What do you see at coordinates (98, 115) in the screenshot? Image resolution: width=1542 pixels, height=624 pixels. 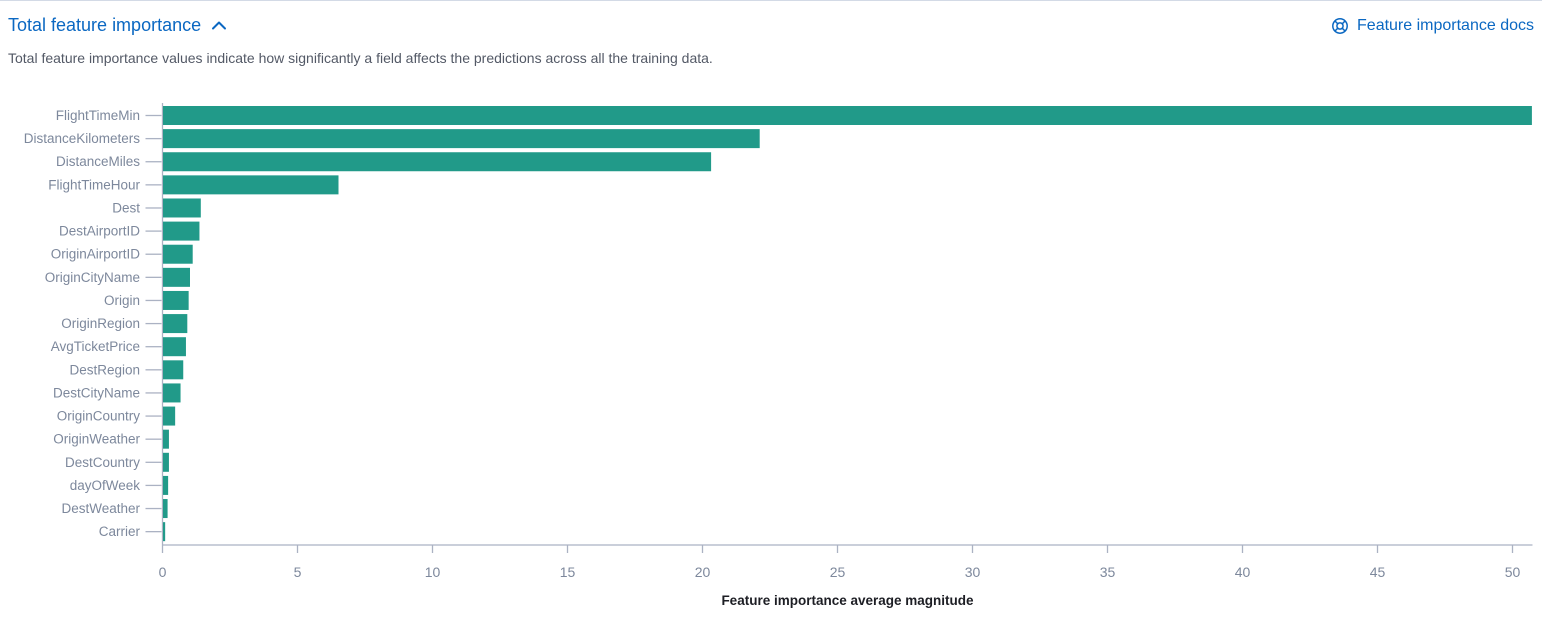 I see `category-label: FlightTimeMin` at bounding box center [98, 115].